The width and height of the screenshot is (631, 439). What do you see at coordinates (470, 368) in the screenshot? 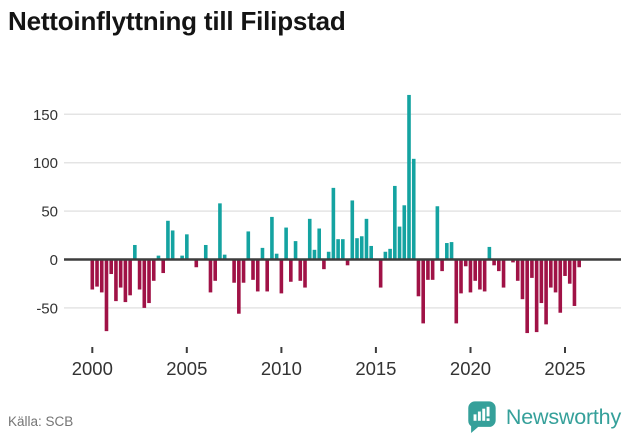
I see `x-tick-label: 2020` at bounding box center [470, 368].